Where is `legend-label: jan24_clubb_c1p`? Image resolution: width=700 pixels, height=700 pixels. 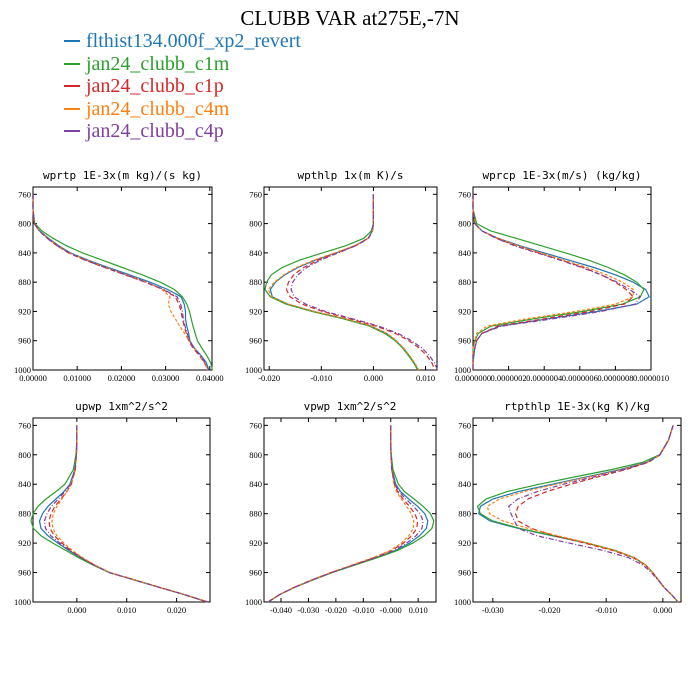 legend-label: jan24_clubb_c1p is located at coordinates (155, 86).